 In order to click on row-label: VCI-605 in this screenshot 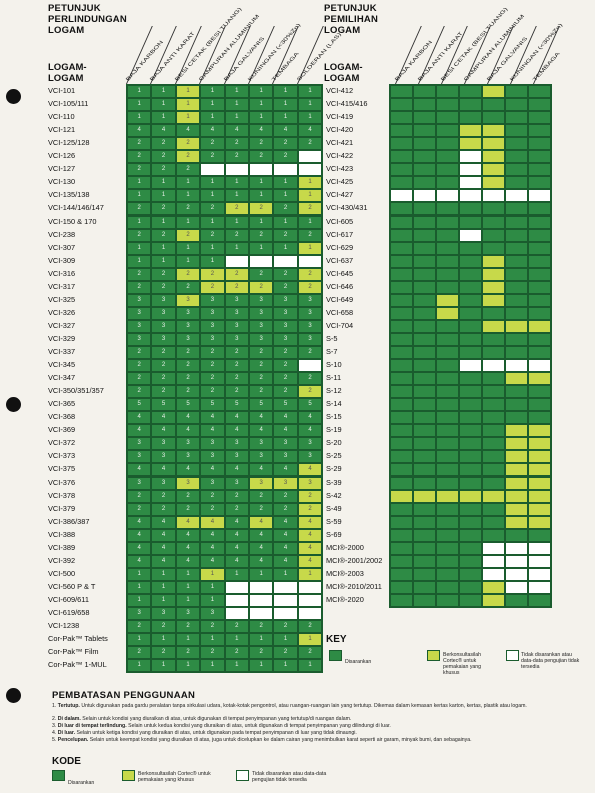, I will do `click(340, 221)`.